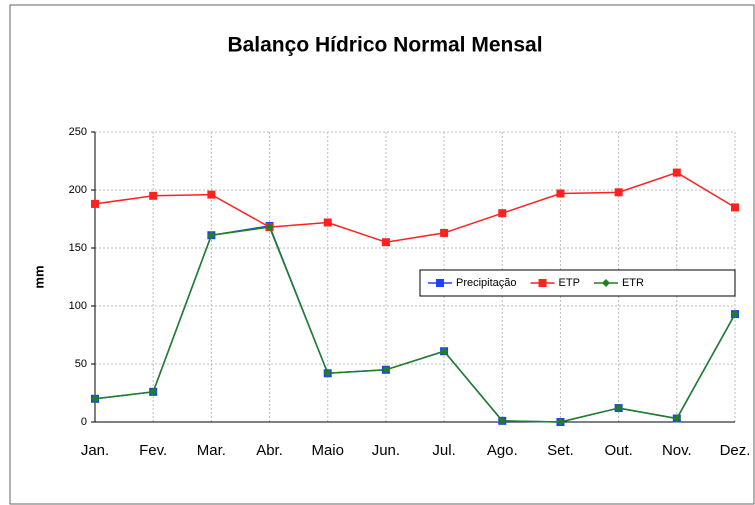  Describe the element at coordinates (81, 364) in the screenshot. I see `y-tick-label: 50` at that location.